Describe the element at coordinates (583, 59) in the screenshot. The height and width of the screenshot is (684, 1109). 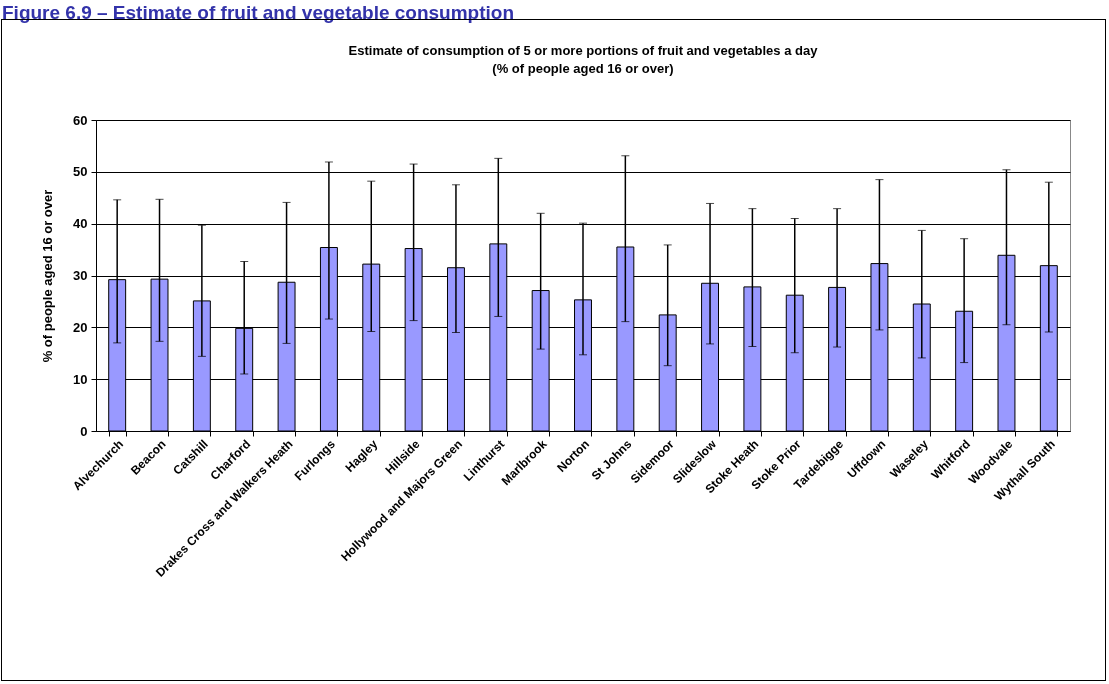
I see `chart-subtitle: Estimate of consumption of 5 or more portions of fruit and vegetables a day (% of people aged 16 or over)` at that location.